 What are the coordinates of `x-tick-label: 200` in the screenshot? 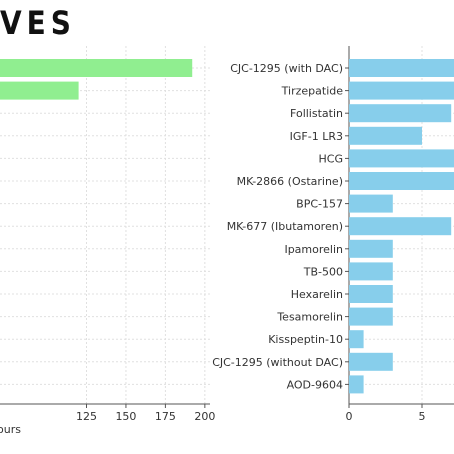 It's located at (204, 416).